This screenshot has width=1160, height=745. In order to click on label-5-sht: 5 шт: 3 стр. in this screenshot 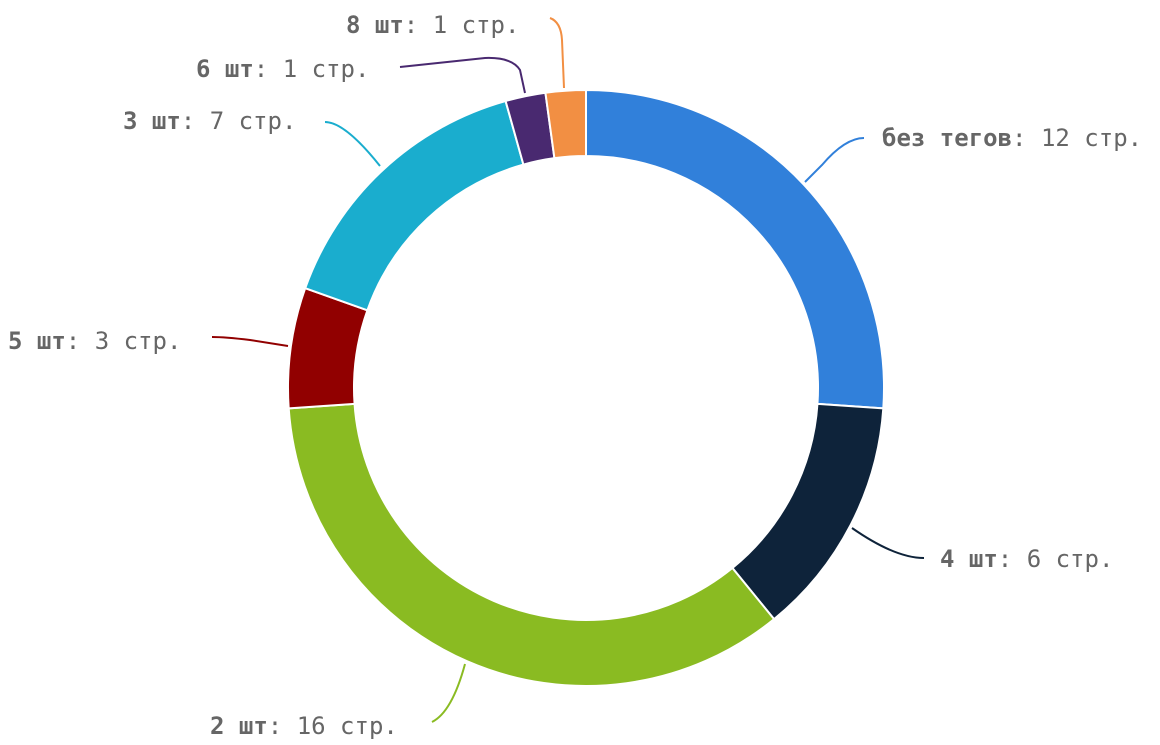, I will do `click(94, 341)`.